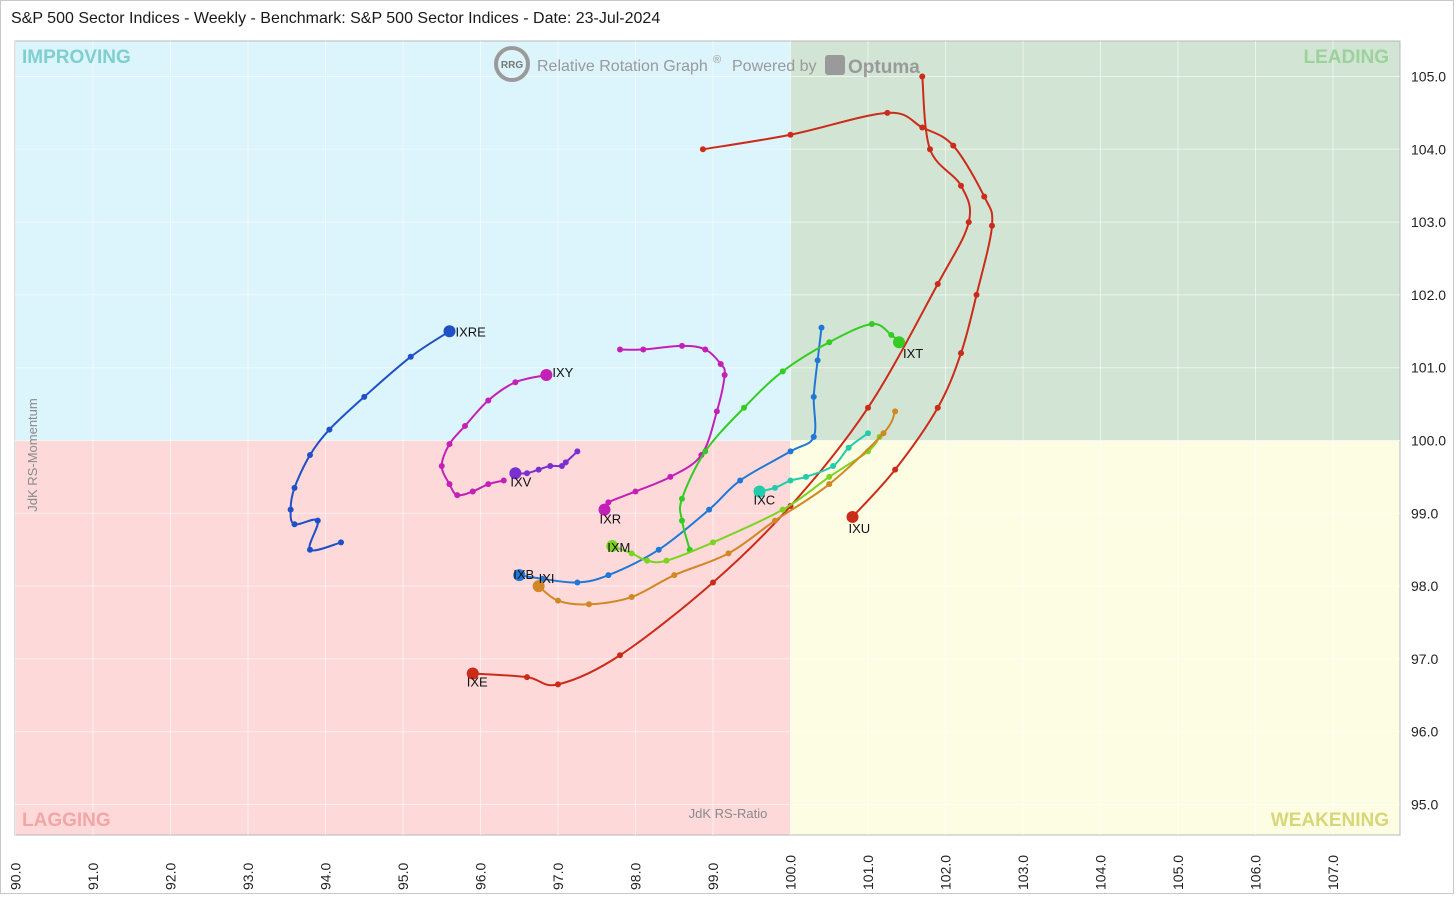 Image resolution: width=1456 pixels, height=908 pixels. Describe the element at coordinates (812, 468) in the screenshot. I see `series-ixc: IXC` at that location.